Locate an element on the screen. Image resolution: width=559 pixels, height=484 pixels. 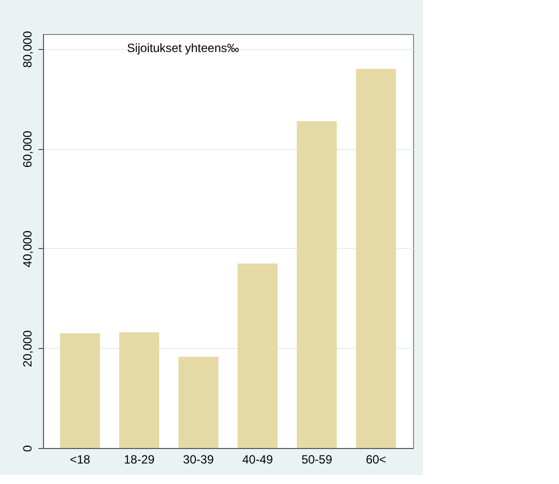
y-tick-label: 40,000 is located at coordinates (27, 249).